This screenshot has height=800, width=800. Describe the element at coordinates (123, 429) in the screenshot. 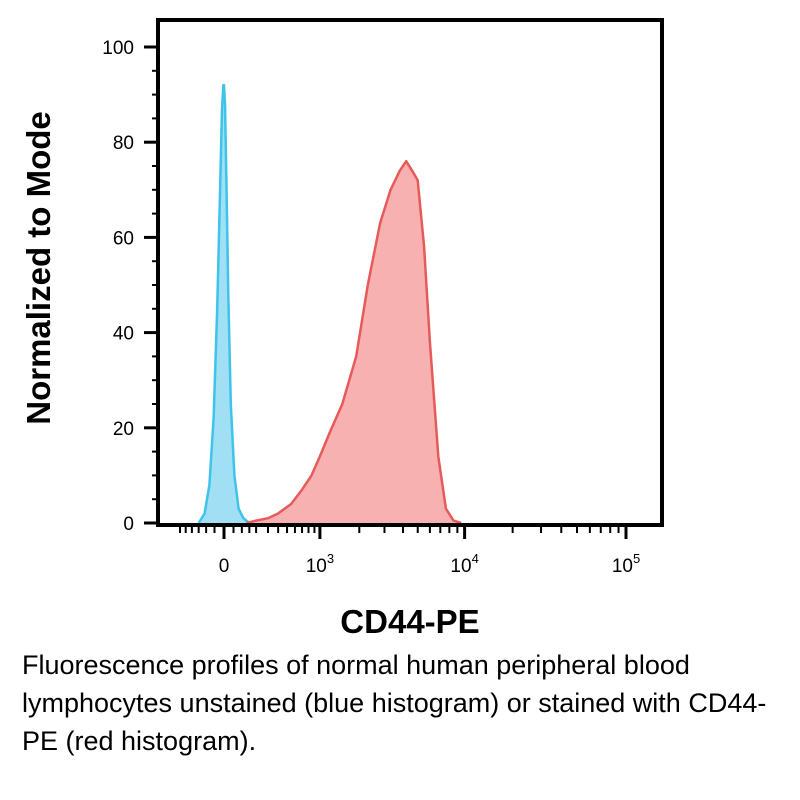

I see `y-tick-label: 20` at that location.